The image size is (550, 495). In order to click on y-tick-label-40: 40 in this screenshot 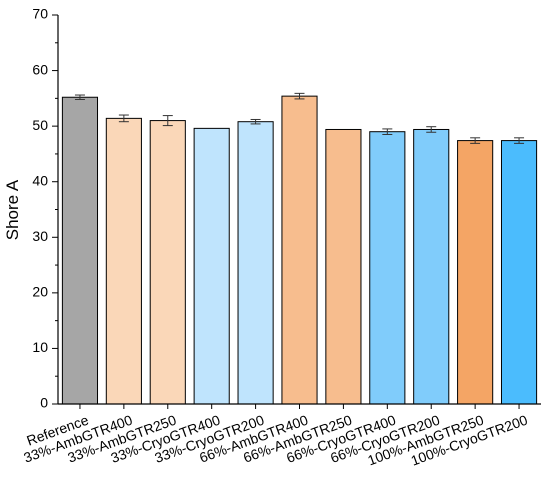, I will do `click(40, 180)`.